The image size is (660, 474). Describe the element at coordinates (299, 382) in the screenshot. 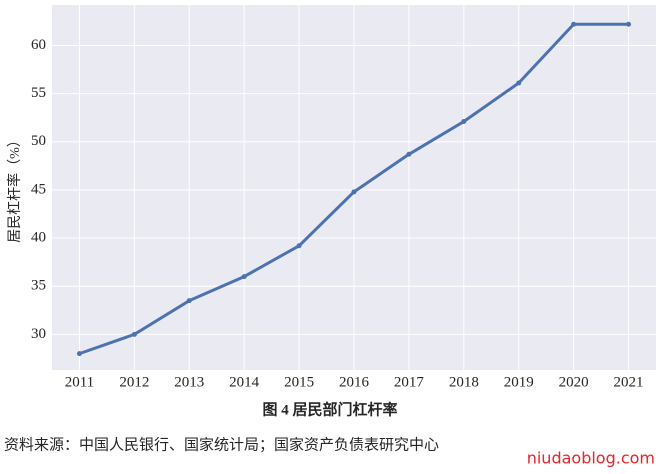

I see `x-tick-label: 2015` at that location.